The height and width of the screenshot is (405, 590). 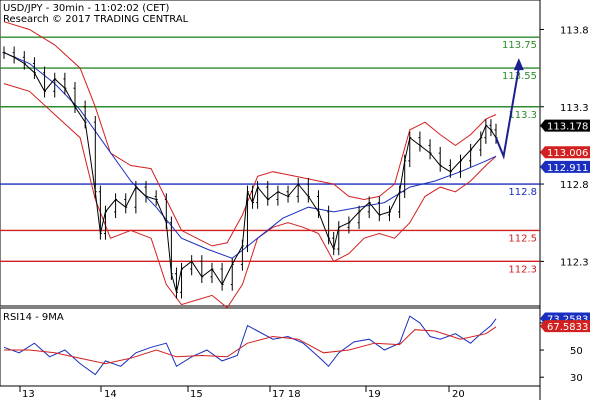 I want to click on price-value-tag-2-box, so click(x=565, y=166).